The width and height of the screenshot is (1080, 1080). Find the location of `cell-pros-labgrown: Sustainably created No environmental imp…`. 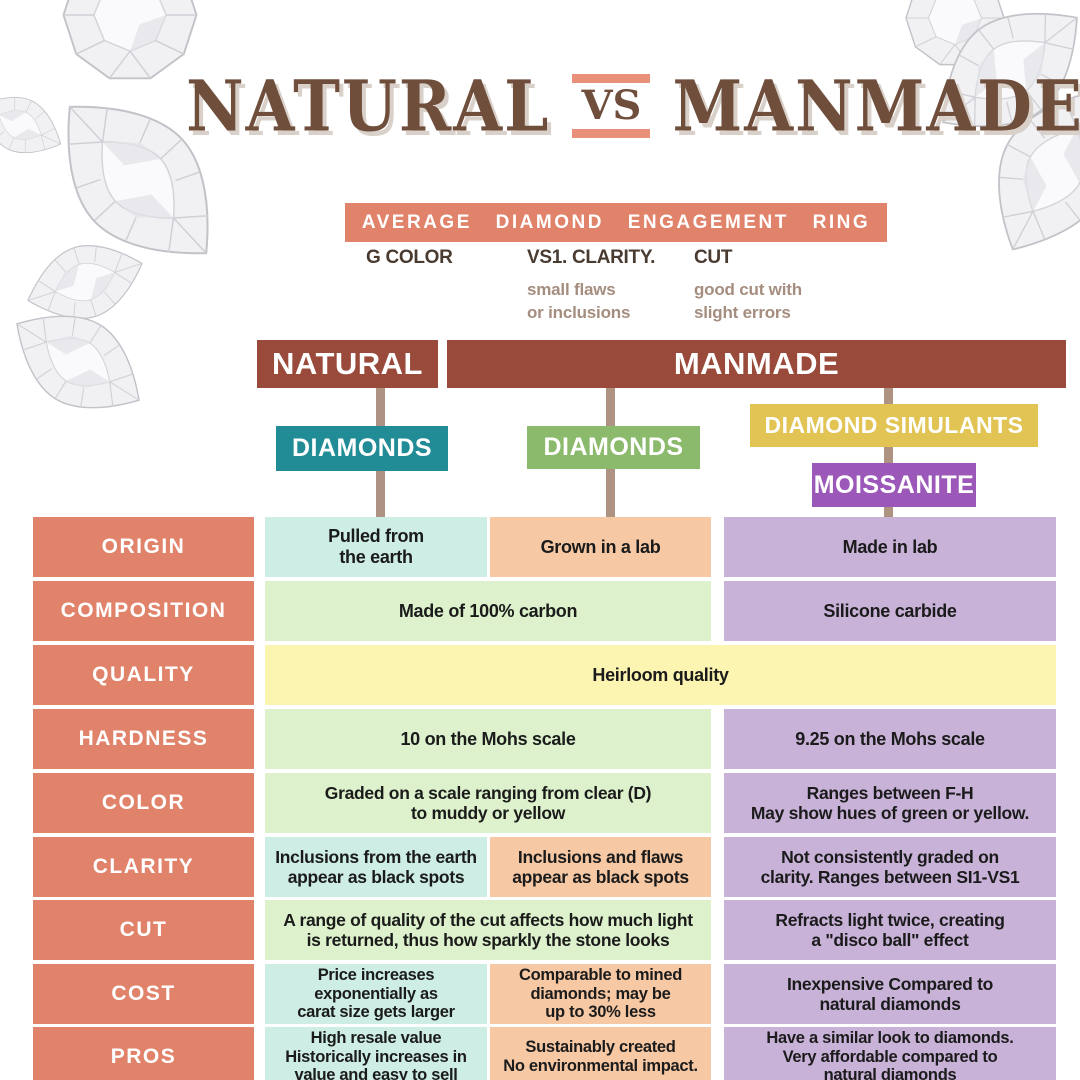

cell-pros-labgrown: Sustainably created No environmental imp… is located at coordinates (600, 1053).